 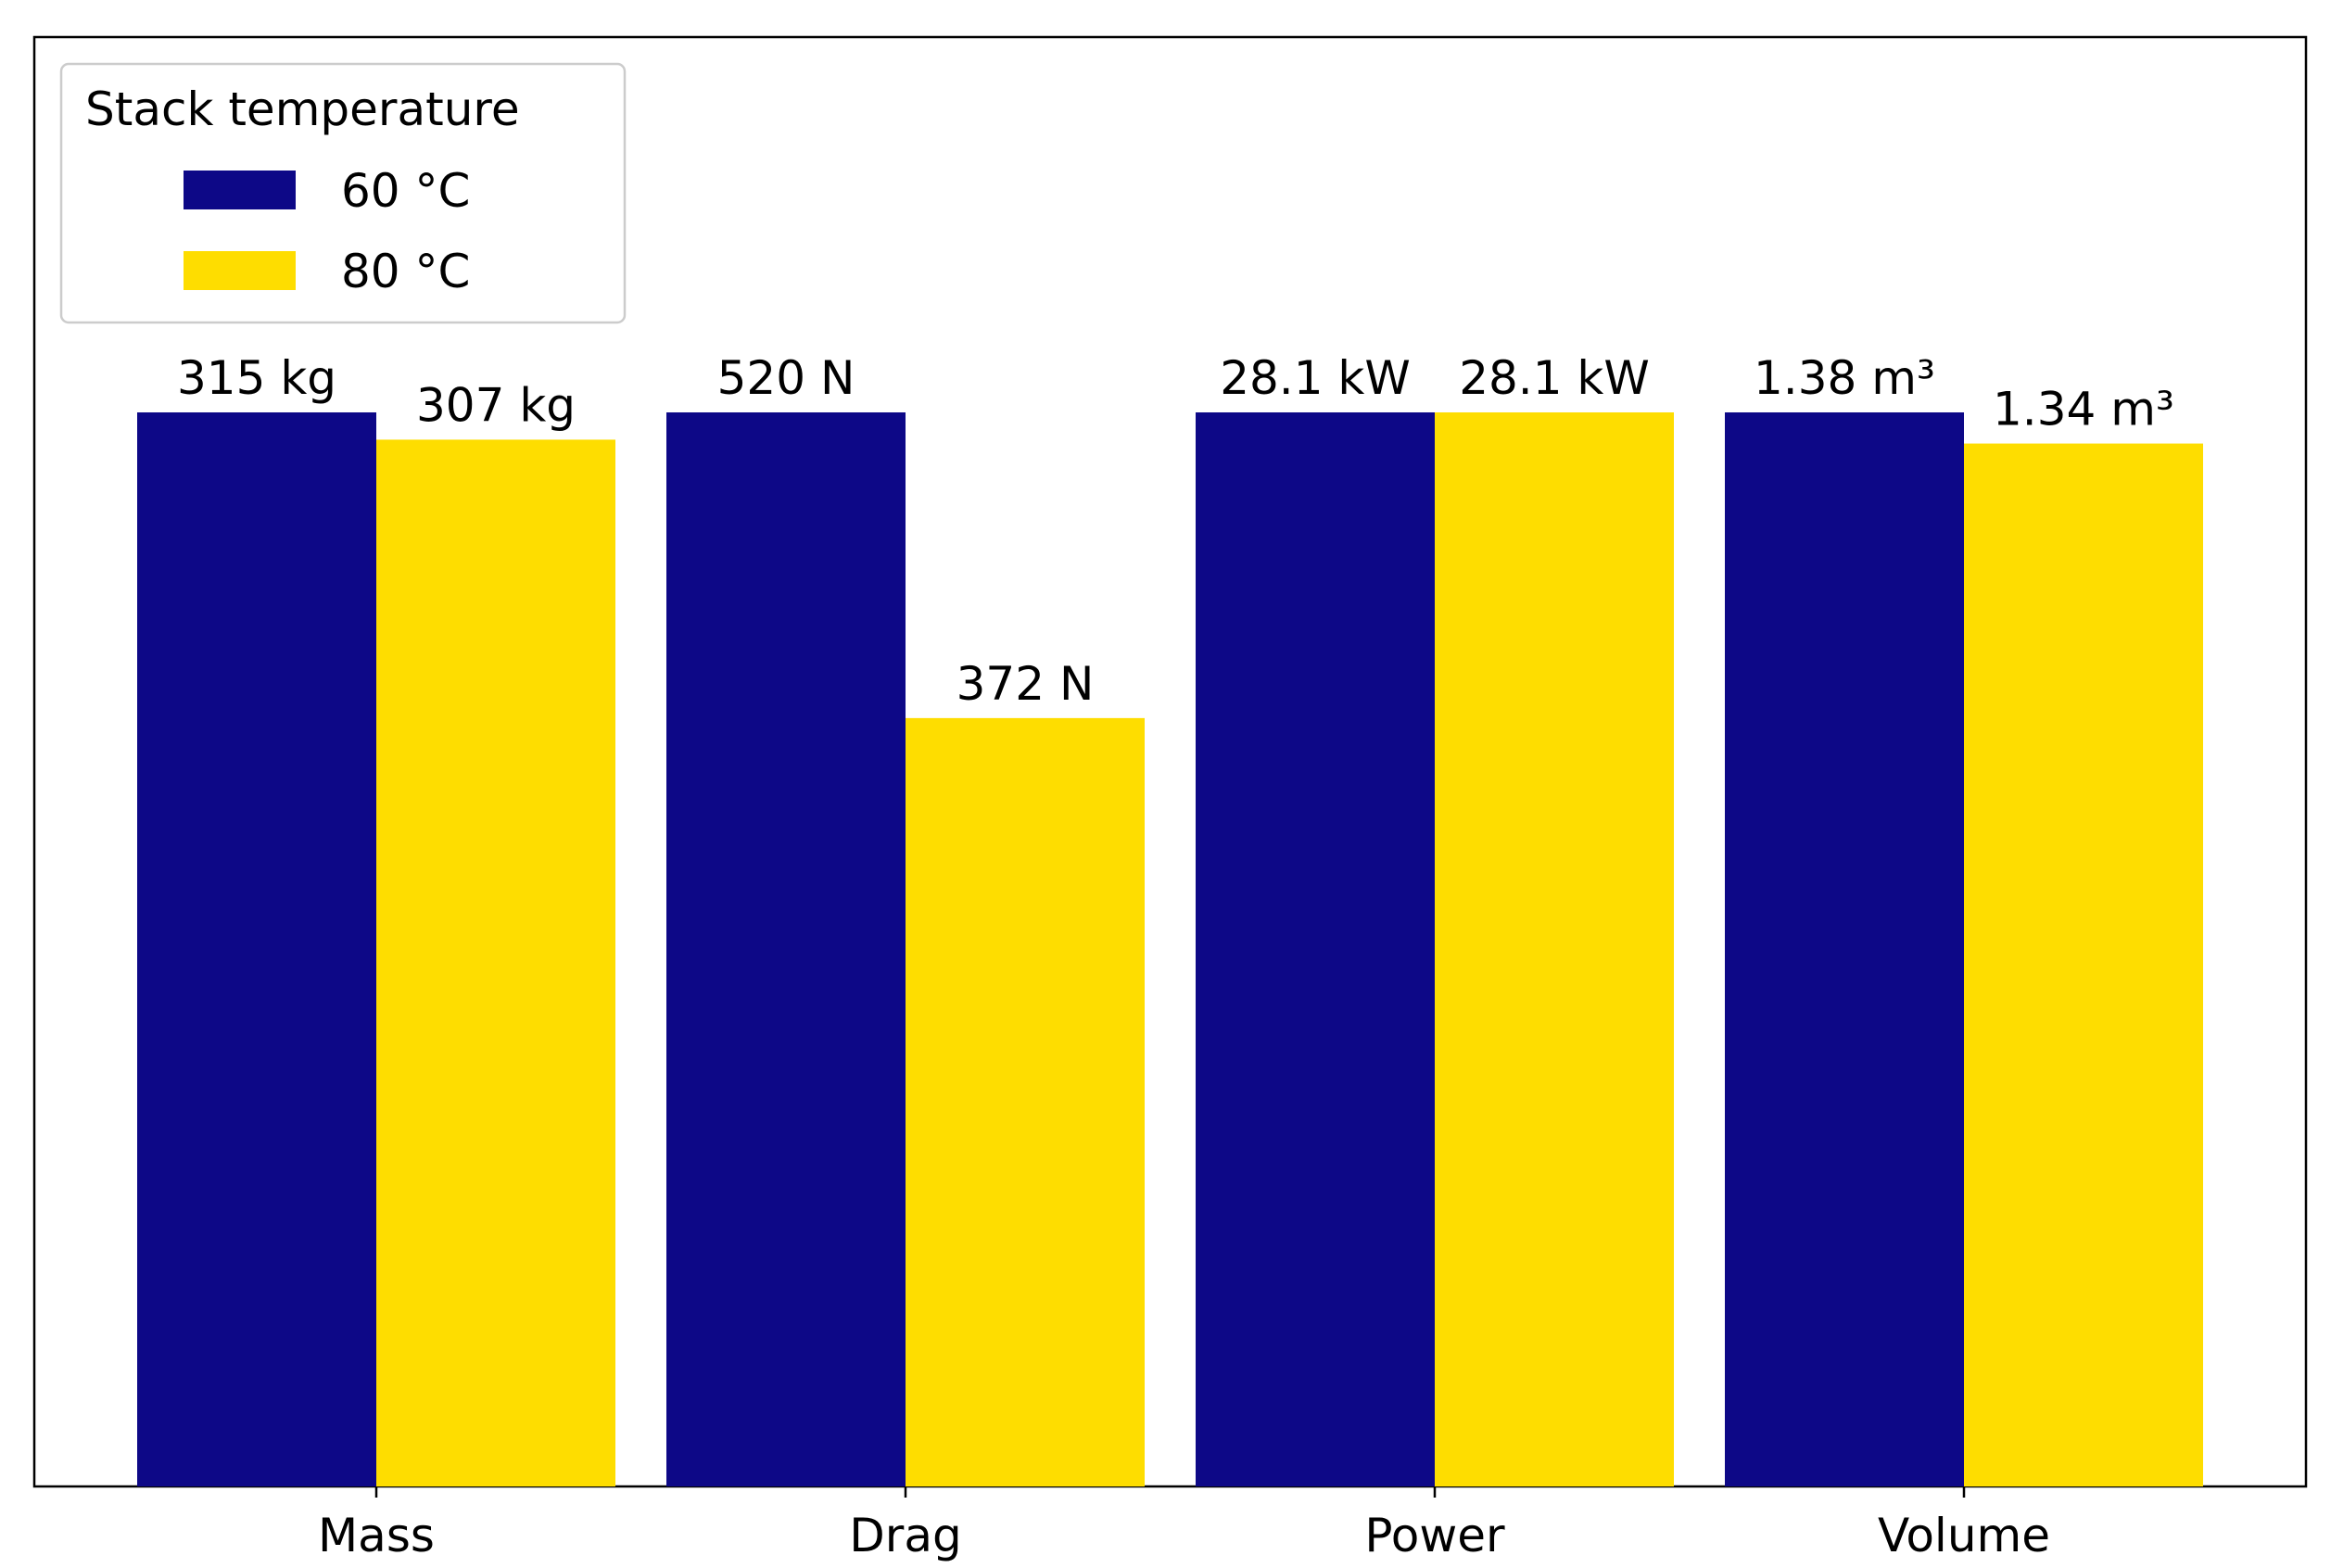 I want to click on x-tick-label: Volume, so click(x=1964, y=1535).